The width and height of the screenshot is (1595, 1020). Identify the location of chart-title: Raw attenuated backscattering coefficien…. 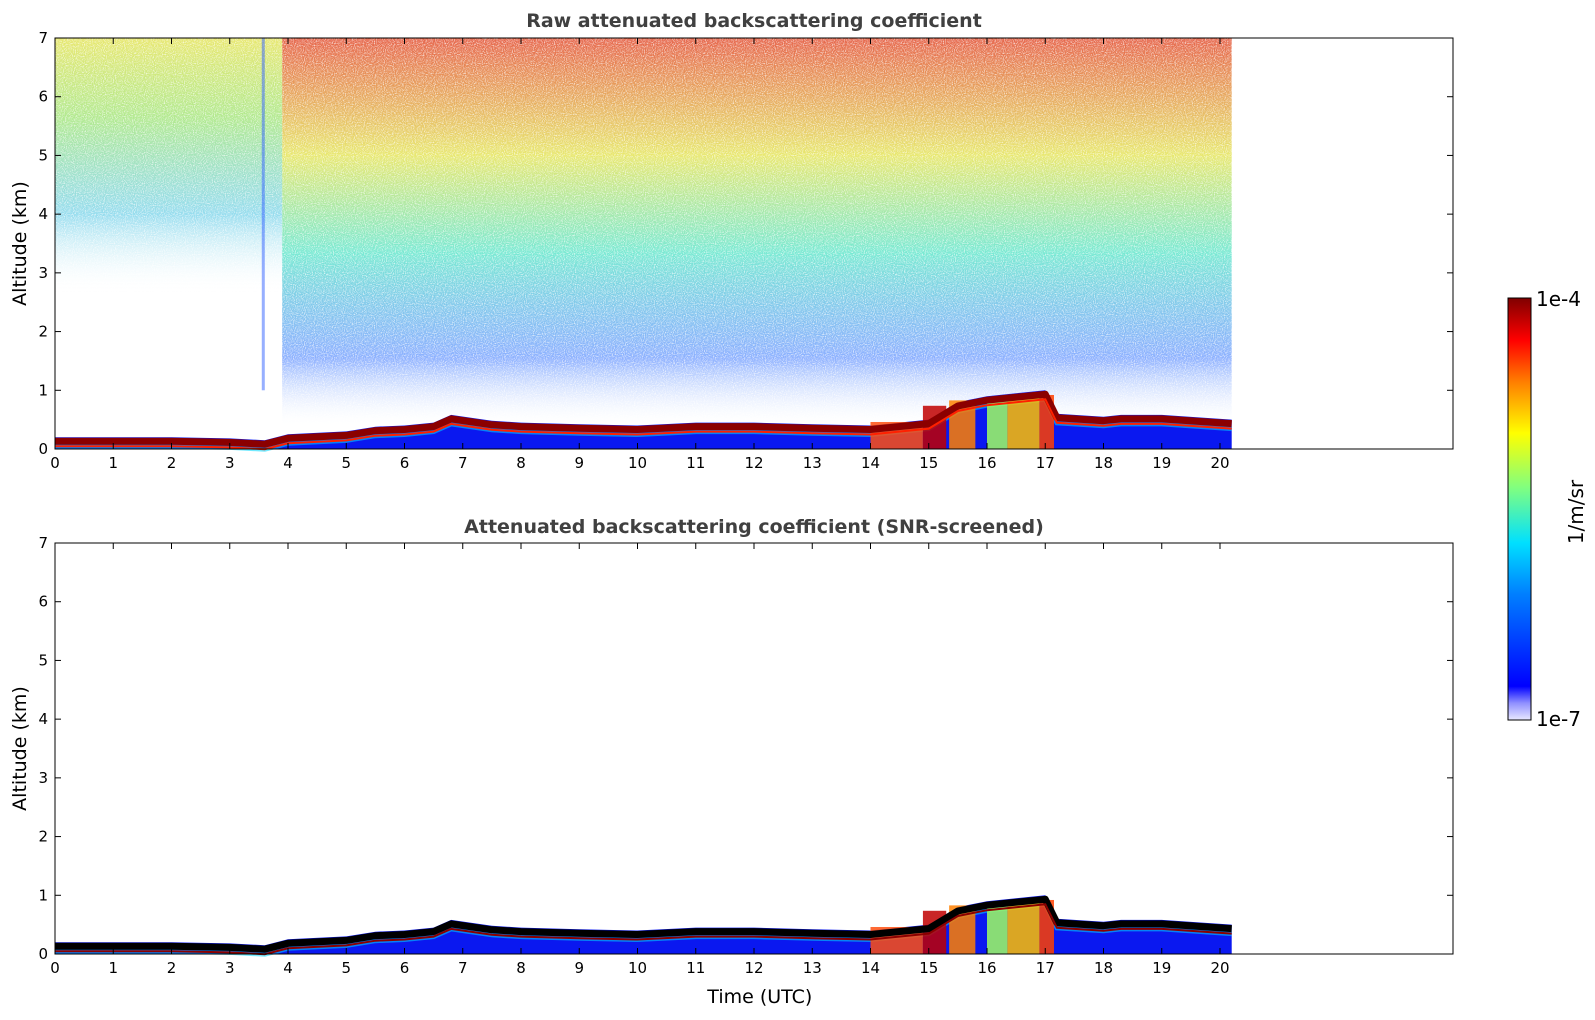
(754, 21).